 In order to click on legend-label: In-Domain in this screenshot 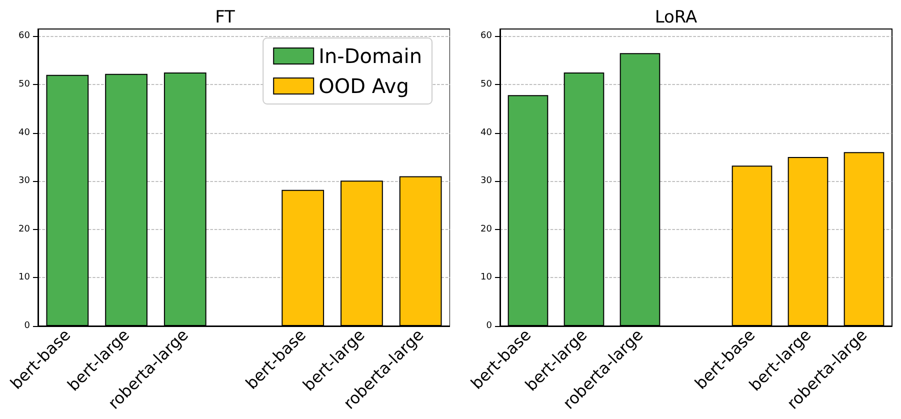, I will do `click(370, 56)`.